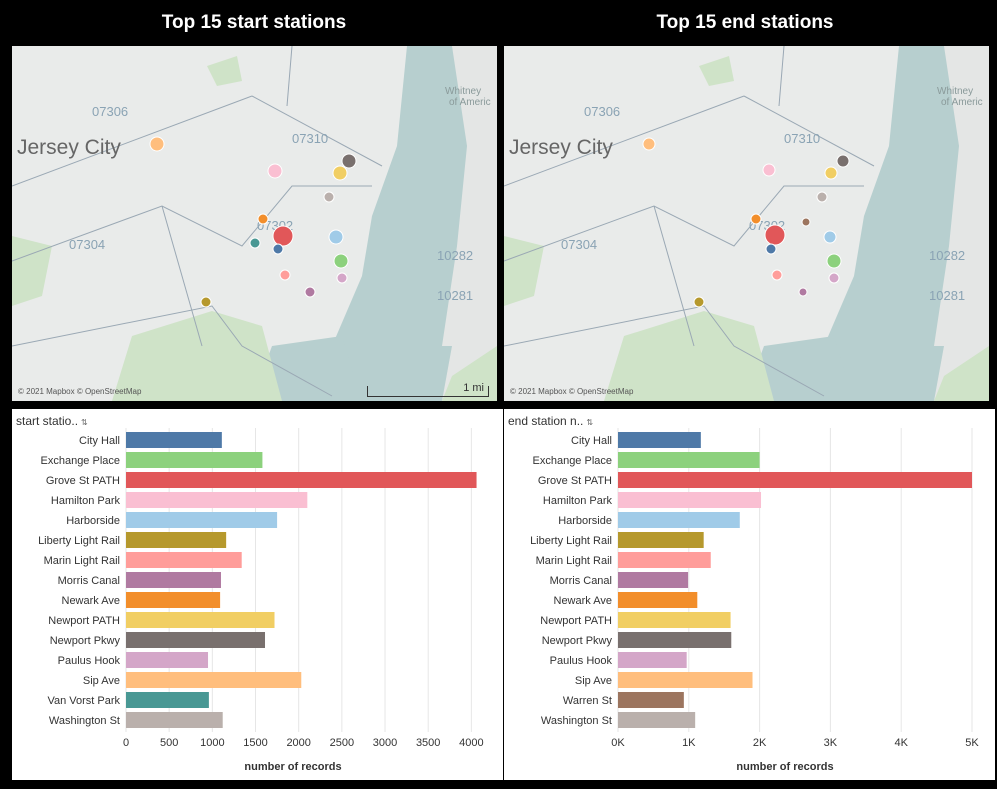  What do you see at coordinates (577, 641) in the screenshot?
I see `category-label: Newport Pkwy` at bounding box center [577, 641].